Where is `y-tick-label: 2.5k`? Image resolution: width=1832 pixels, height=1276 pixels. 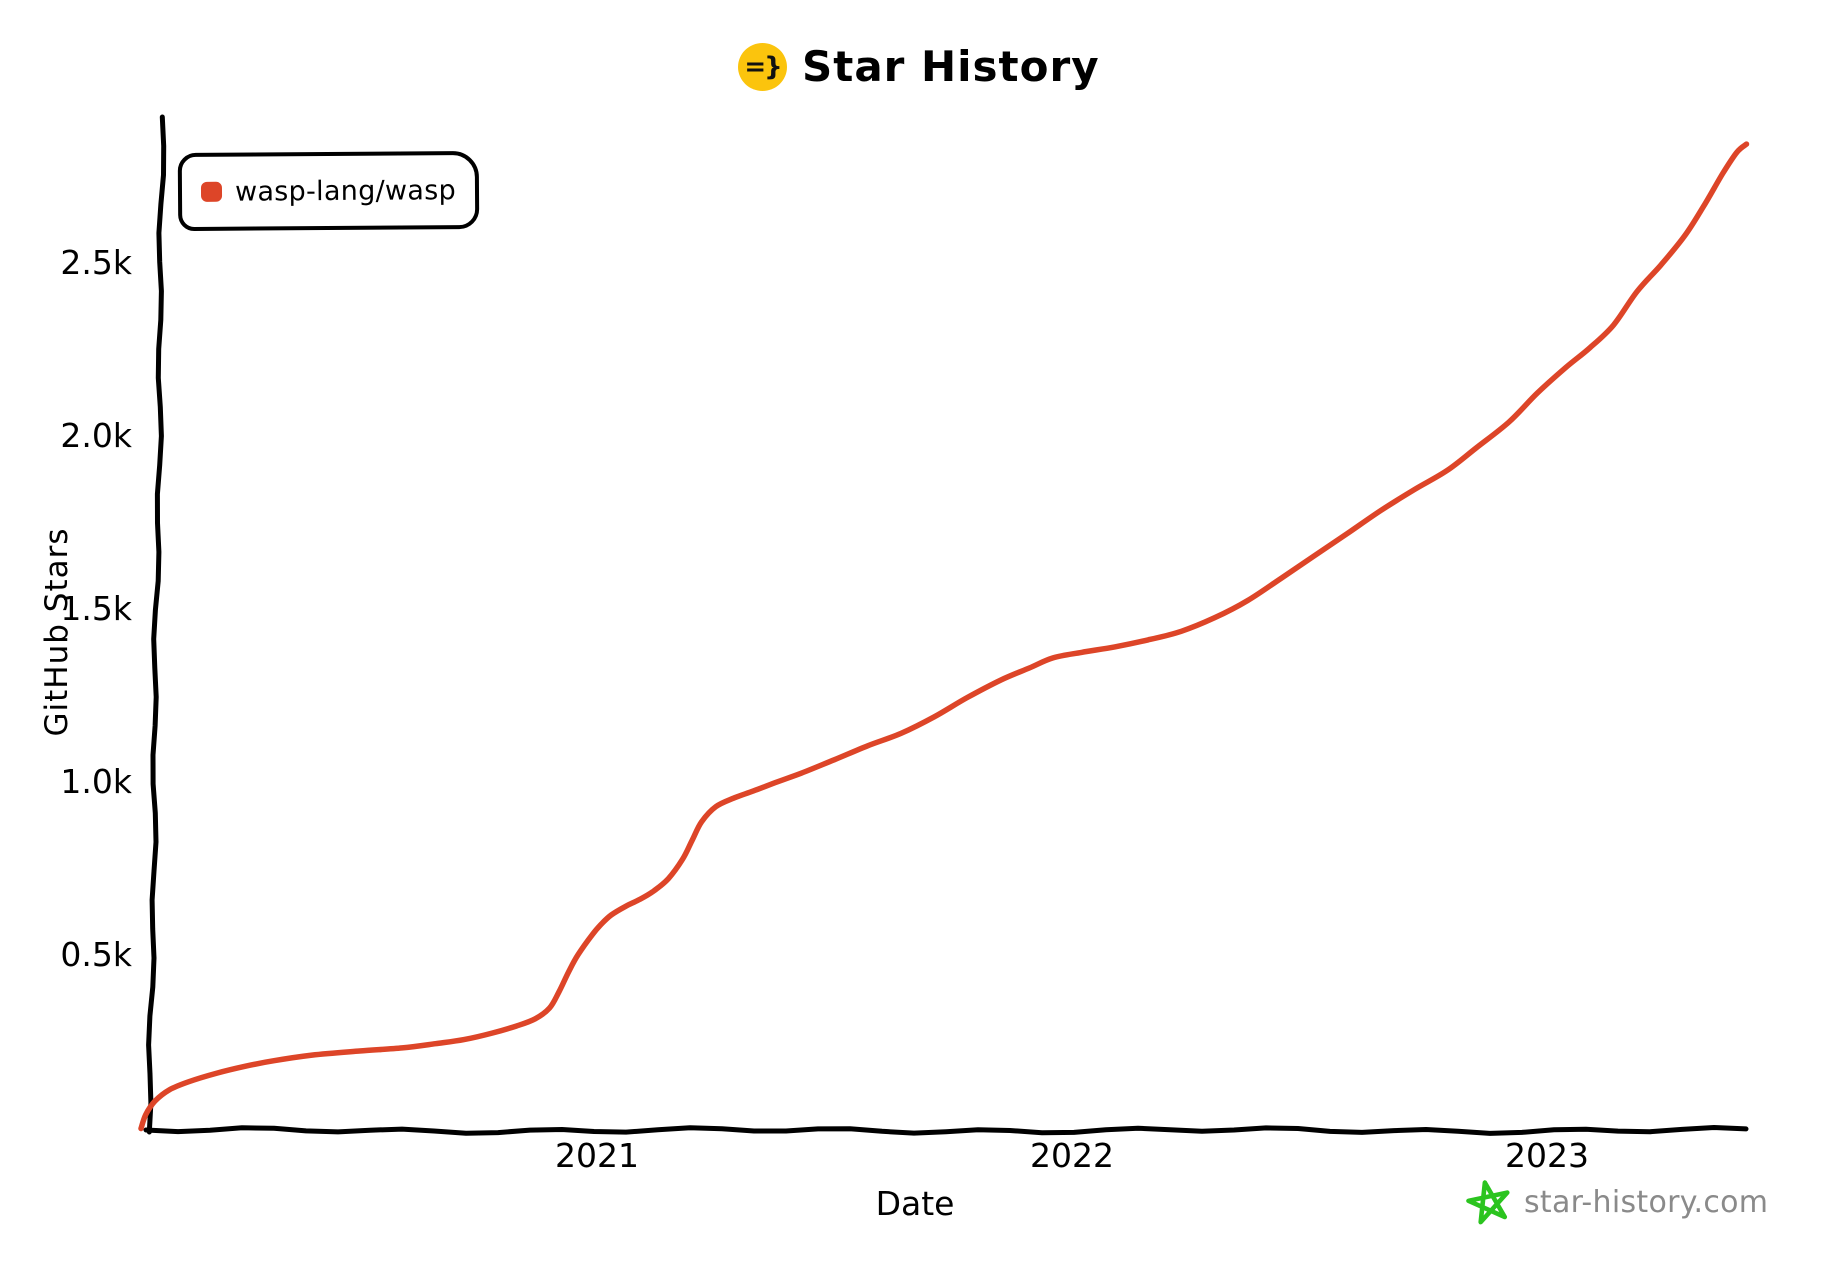 y-tick-label: 2.5k is located at coordinates (96, 262).